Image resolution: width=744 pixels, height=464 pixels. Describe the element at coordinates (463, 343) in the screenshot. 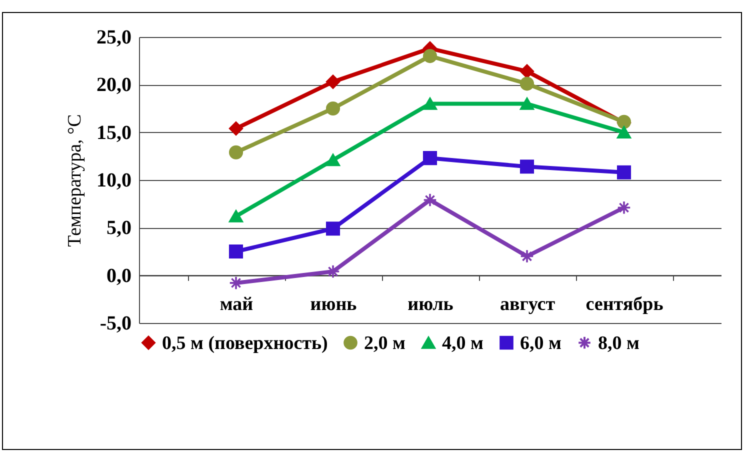

I see `legend-label: 4,0 м` at that location.